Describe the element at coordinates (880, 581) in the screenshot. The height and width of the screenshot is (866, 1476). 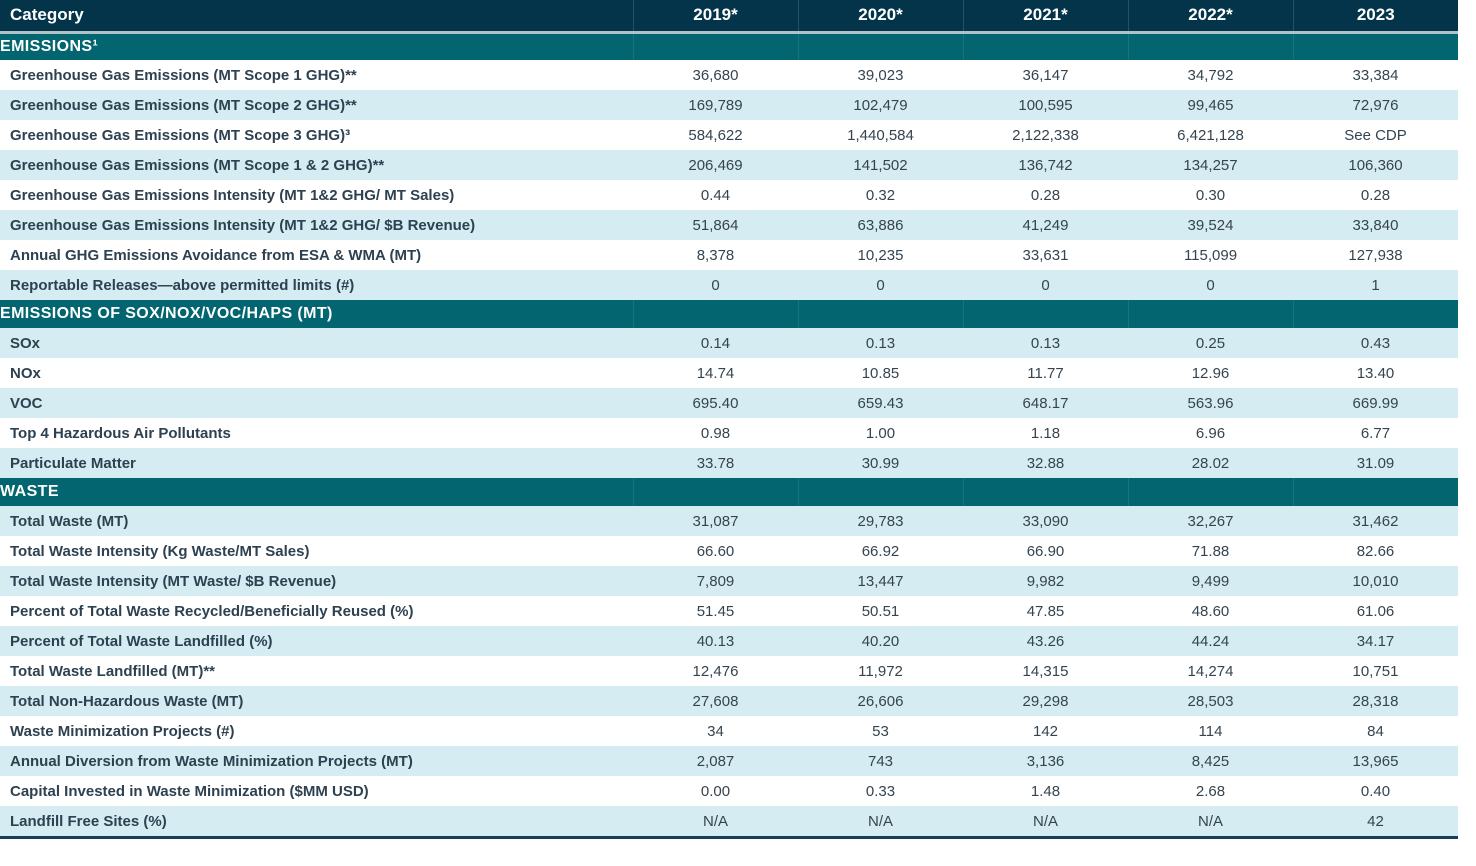
I see `cell-value: 13,447` at that location.